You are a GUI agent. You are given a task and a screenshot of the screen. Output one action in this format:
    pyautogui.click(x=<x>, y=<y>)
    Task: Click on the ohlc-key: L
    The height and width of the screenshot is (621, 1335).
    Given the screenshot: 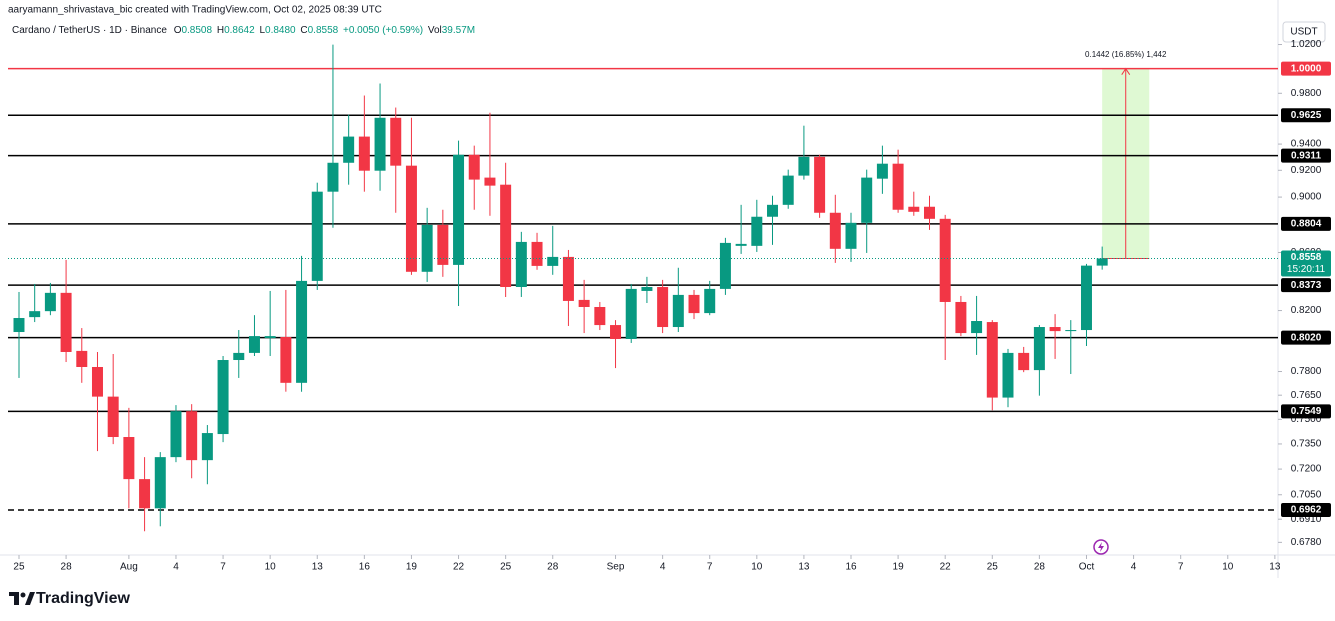 What is the action you would take?
    pyautogui.click(x=262, y=30)
    